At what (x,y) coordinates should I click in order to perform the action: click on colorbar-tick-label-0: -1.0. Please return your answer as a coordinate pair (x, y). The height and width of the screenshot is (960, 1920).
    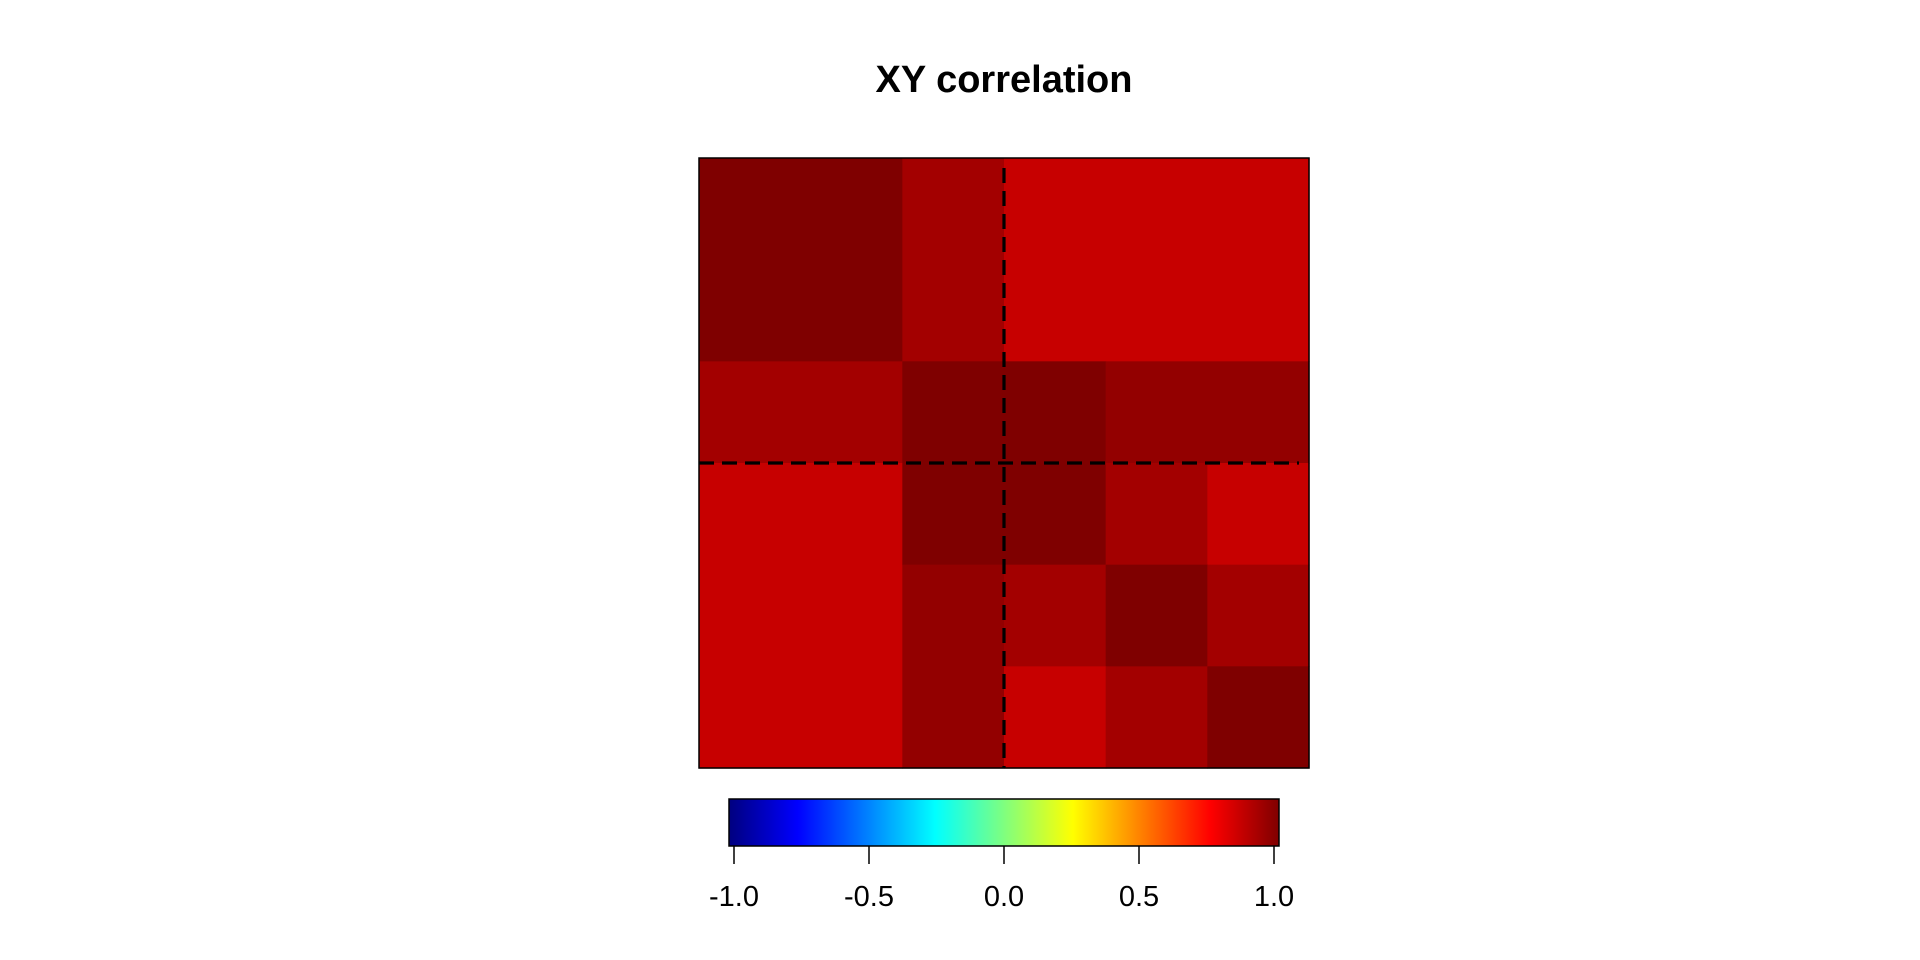
    Looking at the image, I should click on (734, 897).